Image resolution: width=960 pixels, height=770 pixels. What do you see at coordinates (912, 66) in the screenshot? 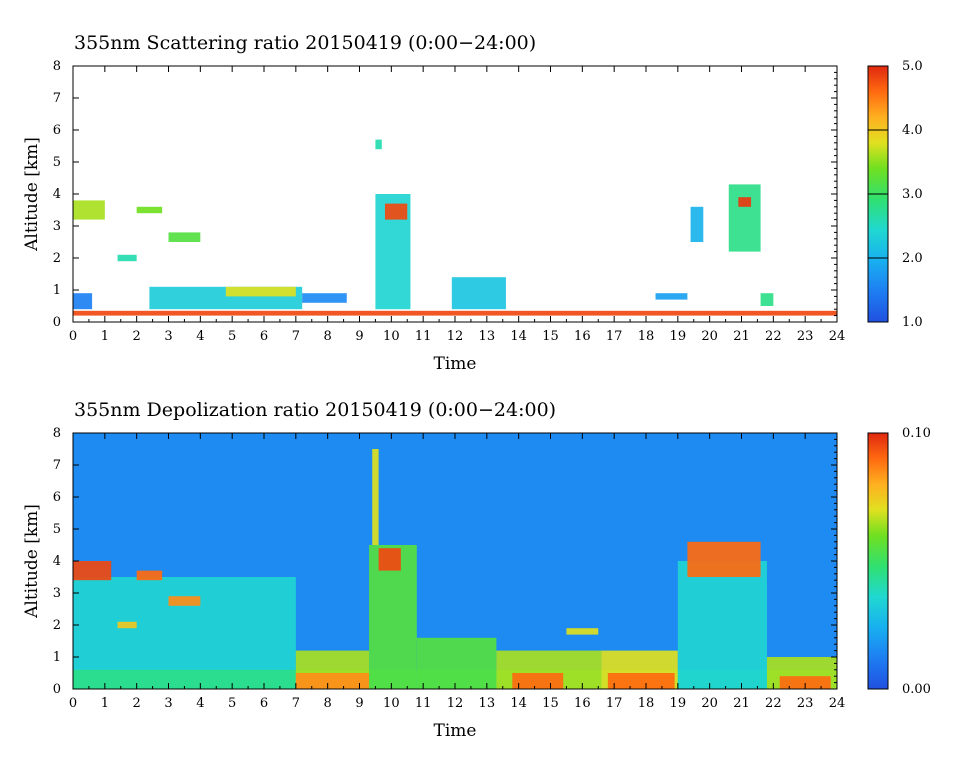
I see `colorbar-tick-label: 5.0` at bounding box center [912, 66].